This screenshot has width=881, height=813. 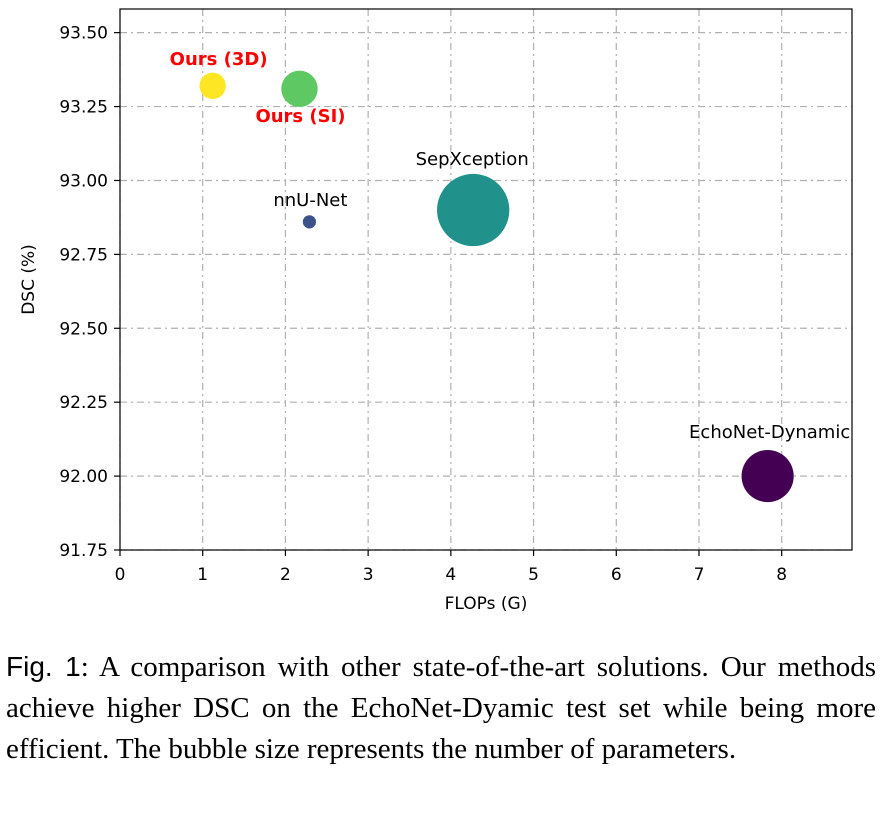 What do you see at coordinates (83, 403) in the screenshot?
I see `y-tick-label: 92.25` at bounding box center [83, 403].